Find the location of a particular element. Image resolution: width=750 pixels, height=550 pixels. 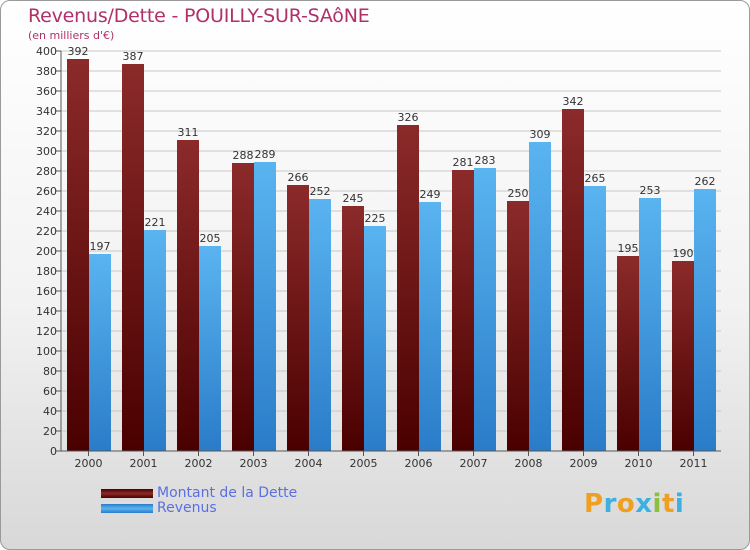

logo-letter: t is located at coordinates (668, 504).